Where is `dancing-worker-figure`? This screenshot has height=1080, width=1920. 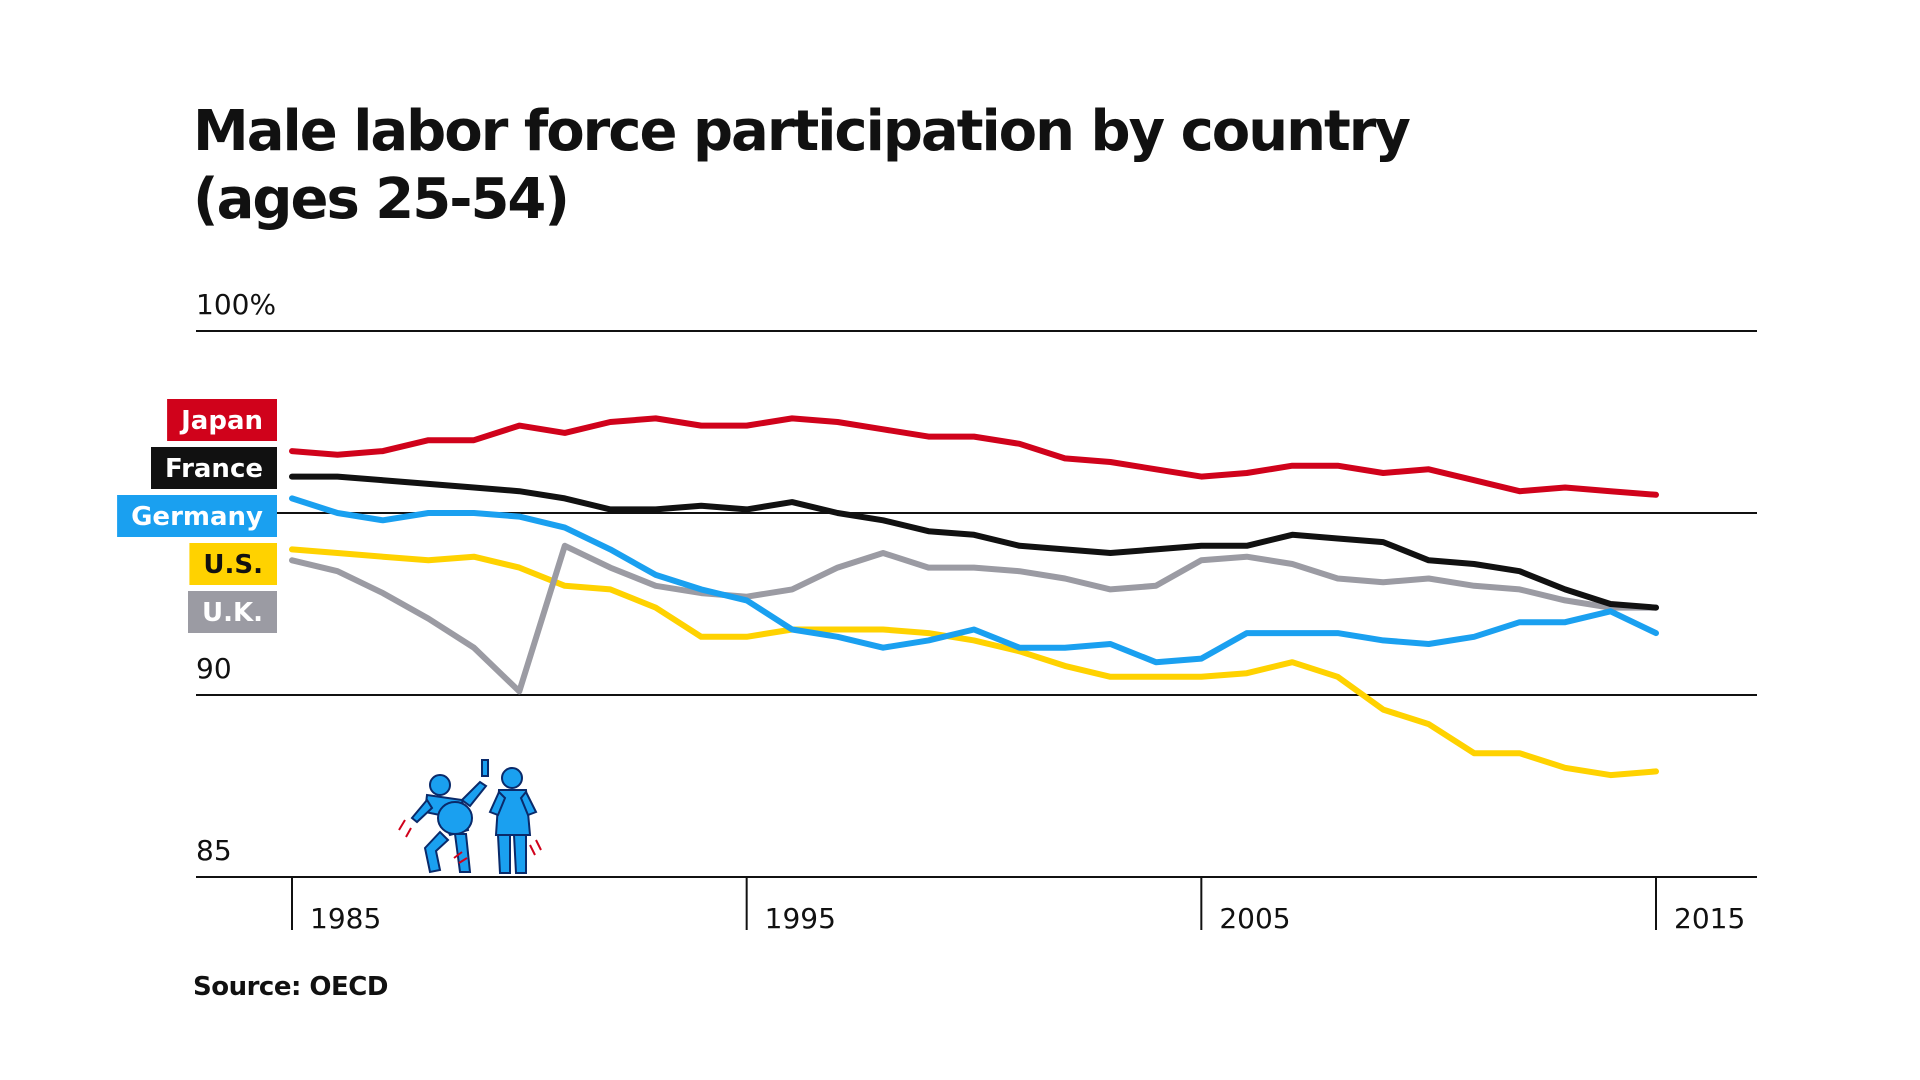 dancing-worker-figure is located at coordinates (449, 816).